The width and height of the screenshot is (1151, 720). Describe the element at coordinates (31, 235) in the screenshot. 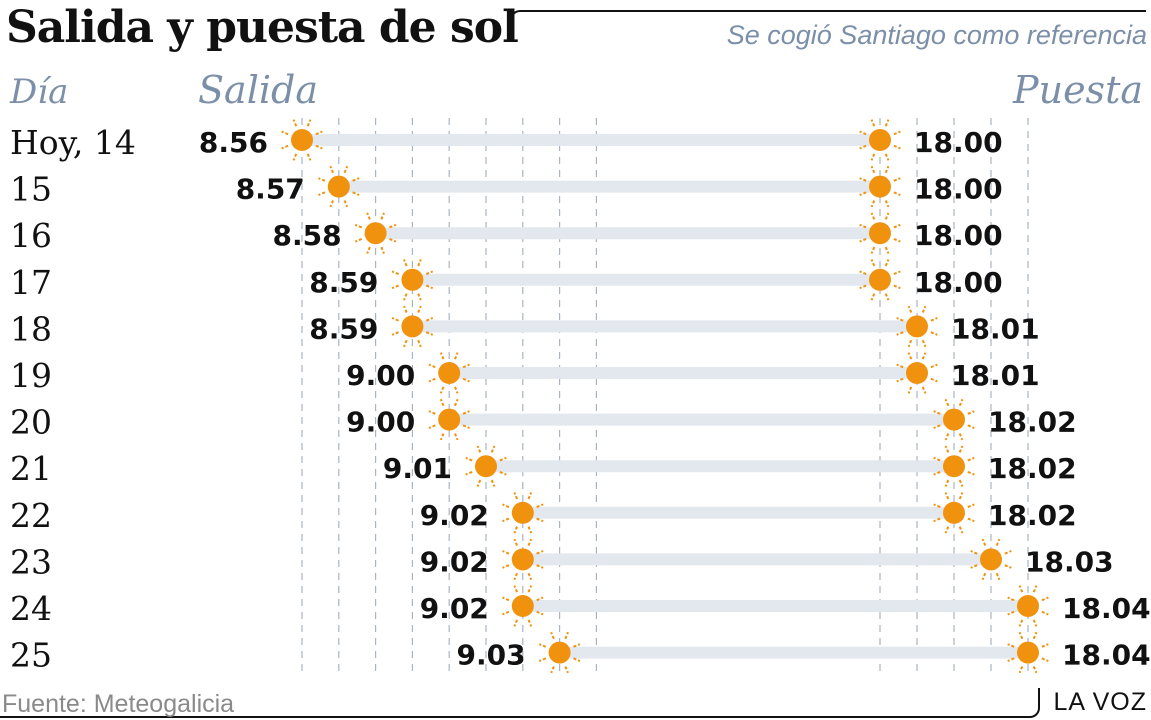

I see `day-label: 16` at that location.